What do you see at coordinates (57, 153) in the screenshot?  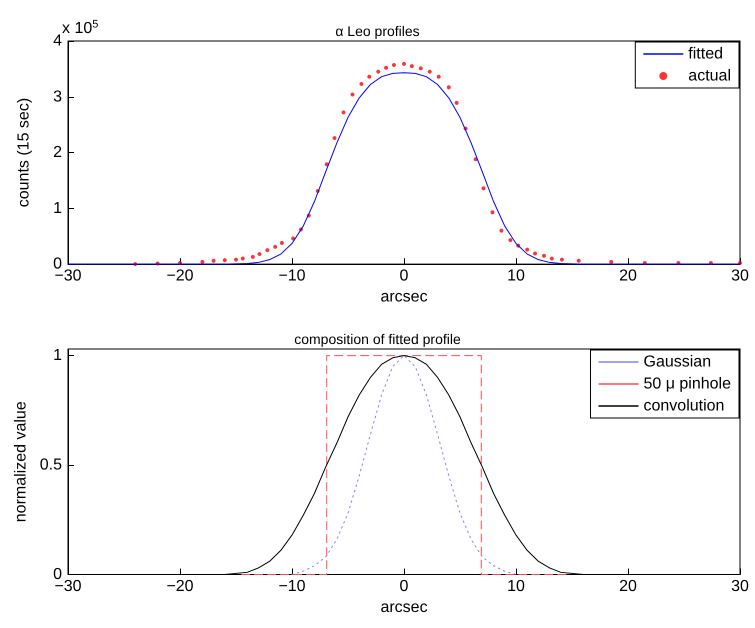 I see `y-tick-label: 2` at bounding box center [57, 153].